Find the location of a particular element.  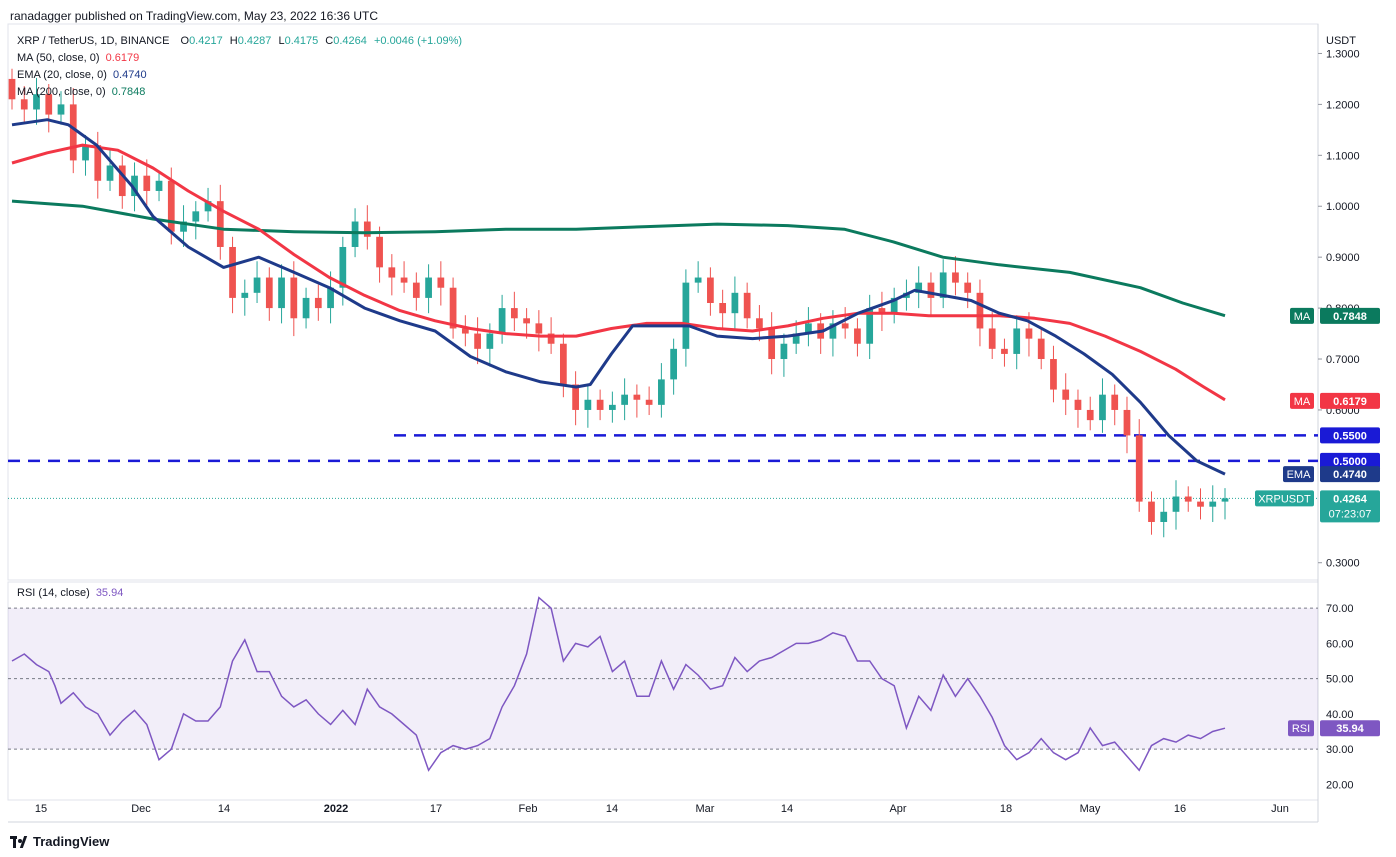

axis-tag-value: 0.7848 is located at coordinates (1350, 317).